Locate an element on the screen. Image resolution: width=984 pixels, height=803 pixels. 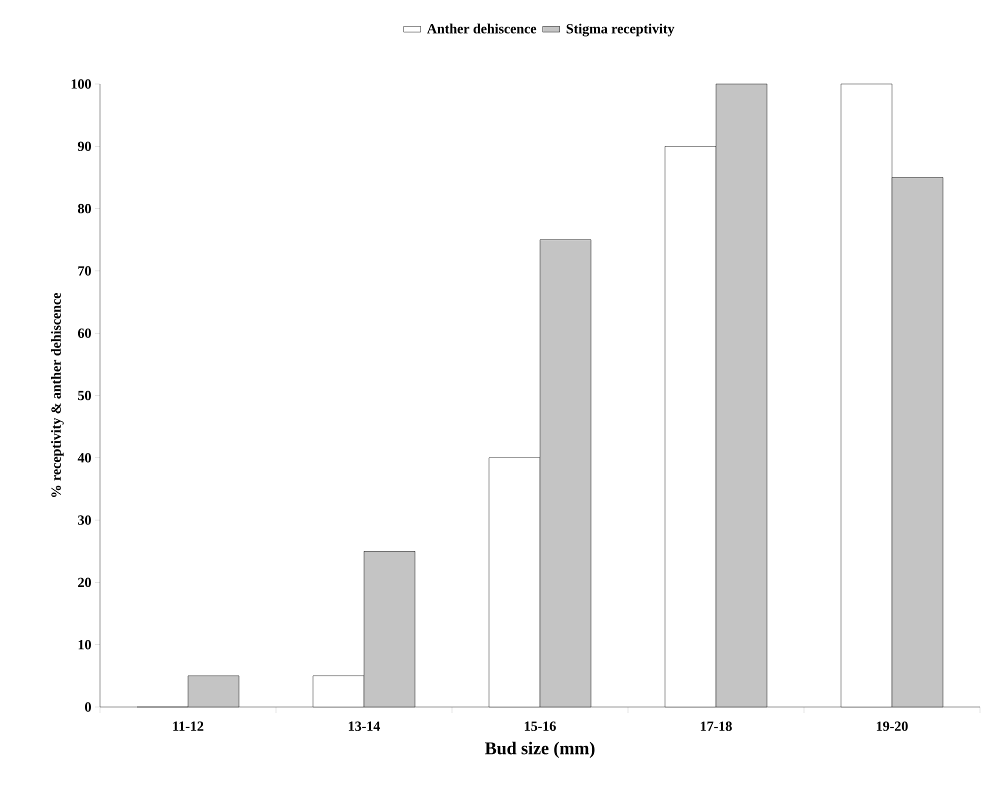
y-axis-title: % receptivity & anther dehiscence is located at coordinates (57, 394).